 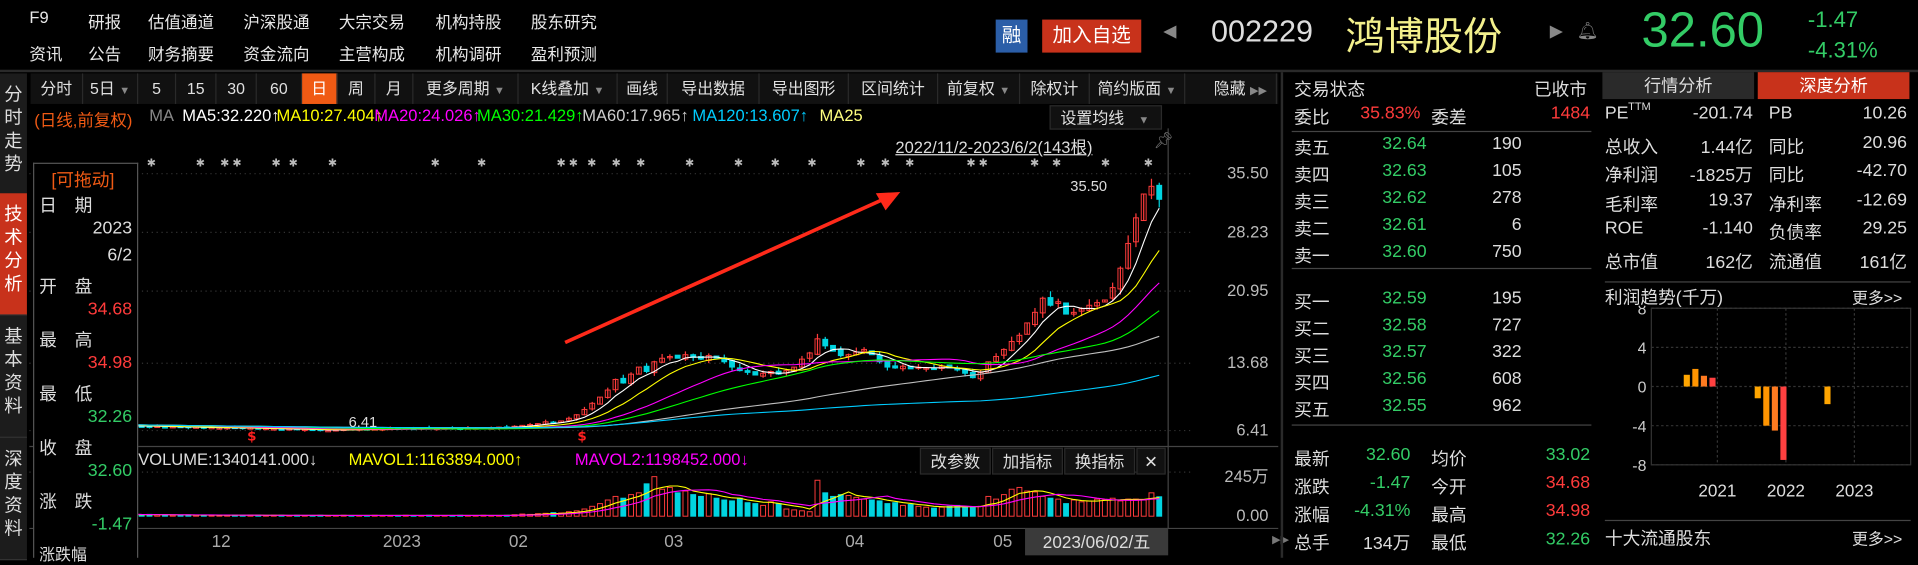 What do you see at coordinates (66, 287) in the screenshot?
I see `open-label: 开 盘` at bounding box center [66, 287].